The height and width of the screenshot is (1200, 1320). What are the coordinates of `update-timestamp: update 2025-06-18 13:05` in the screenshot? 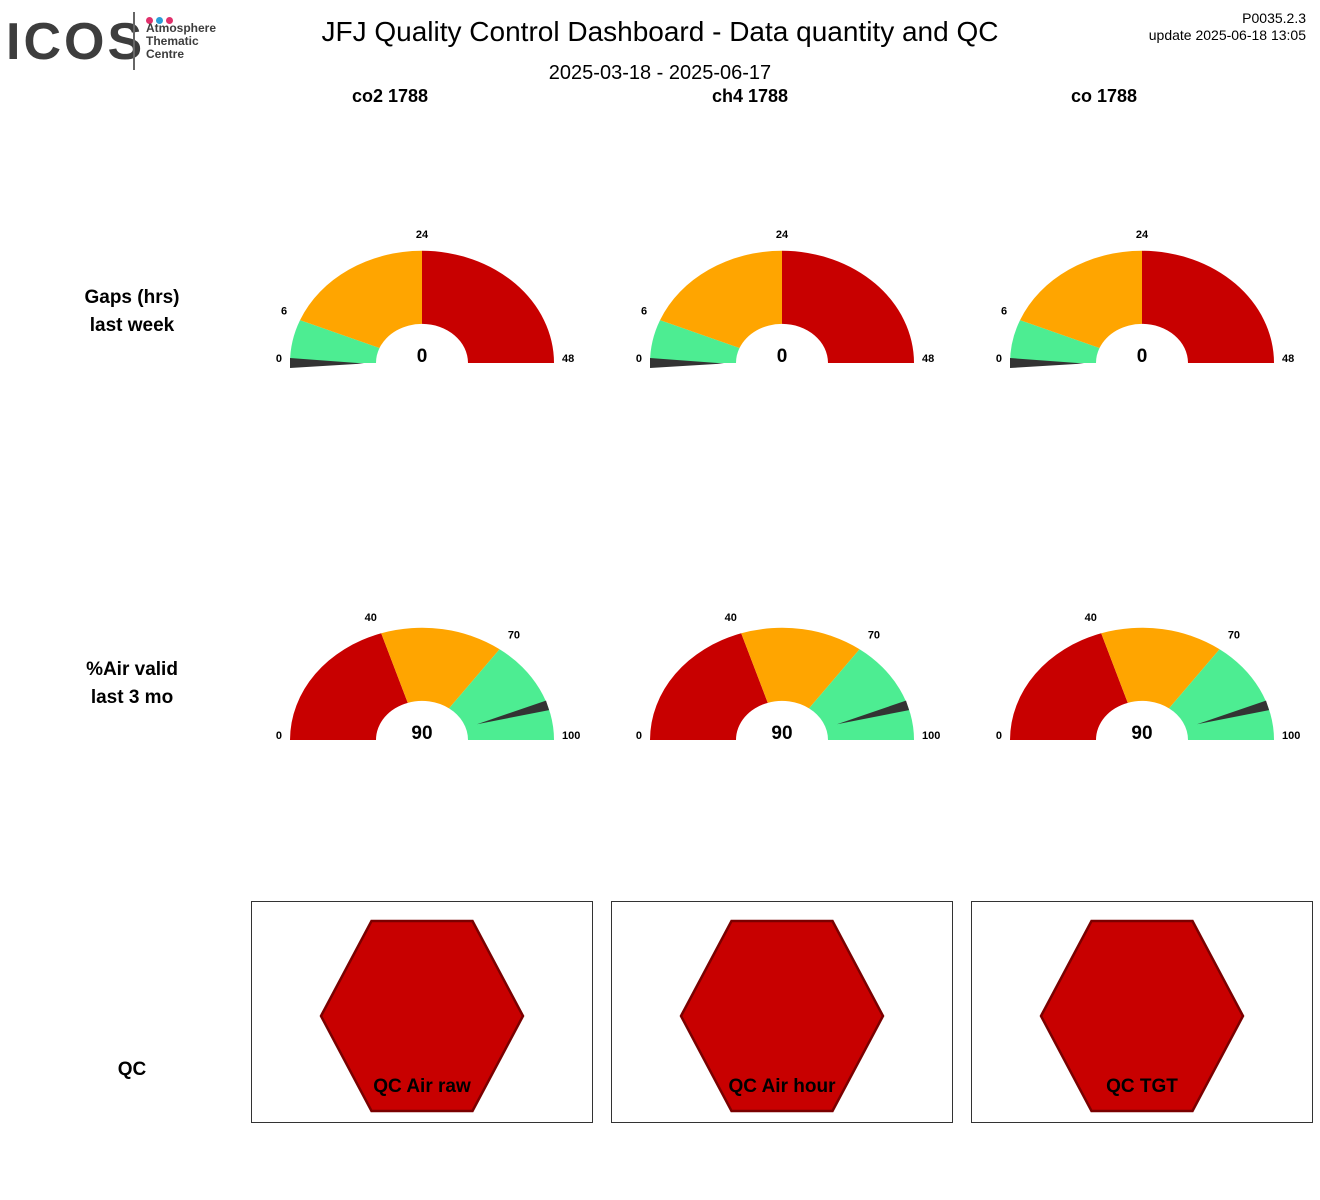 It's located at (1227, 35).